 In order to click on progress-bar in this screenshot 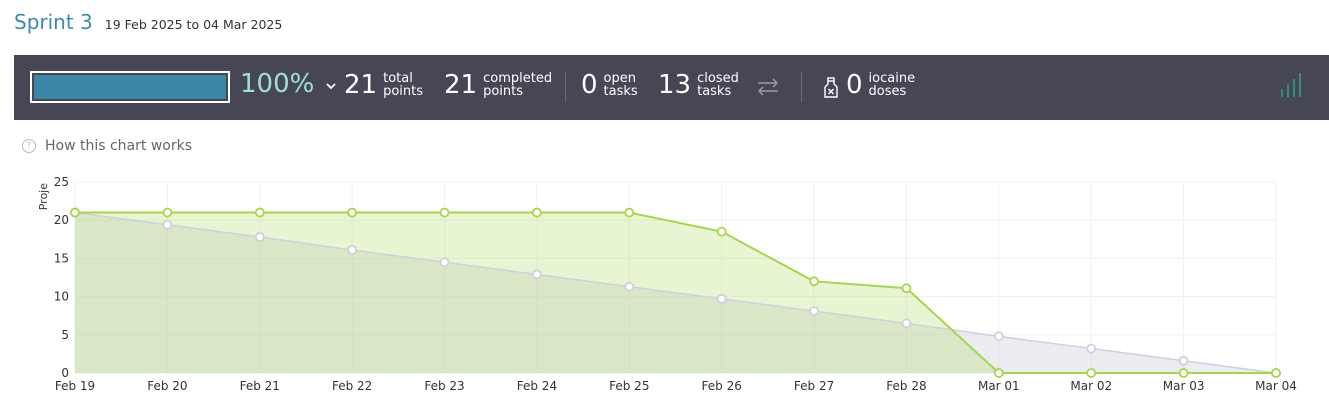, I will do `click(130, 87)`.